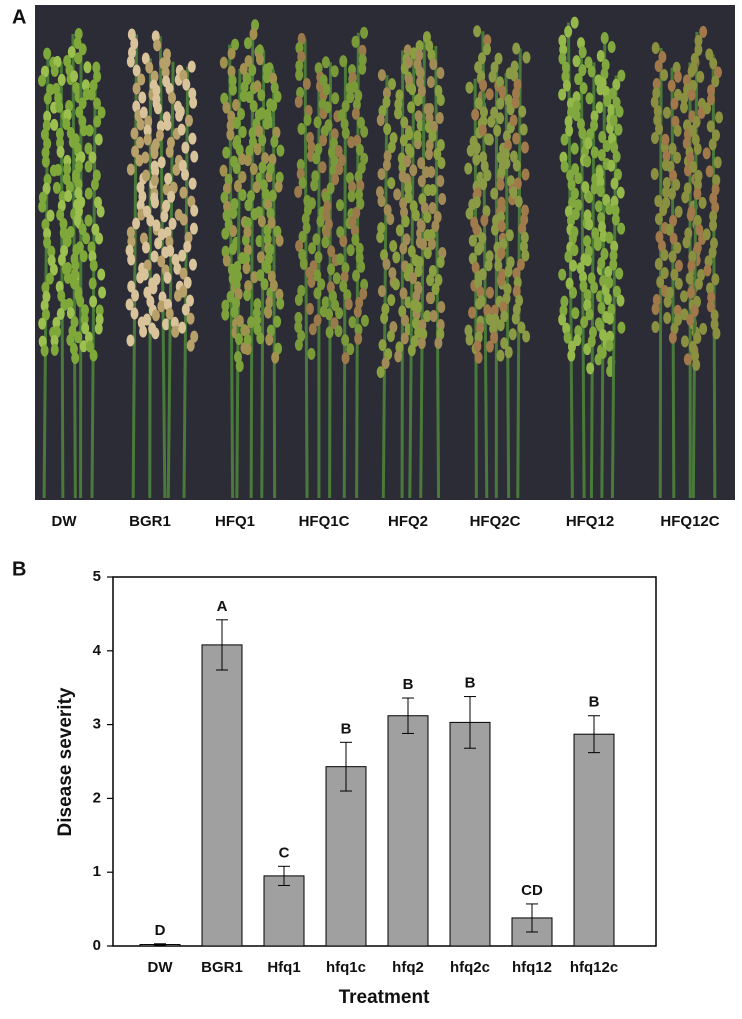  I want to click on y-tick-label: 1, so click(97, 871).